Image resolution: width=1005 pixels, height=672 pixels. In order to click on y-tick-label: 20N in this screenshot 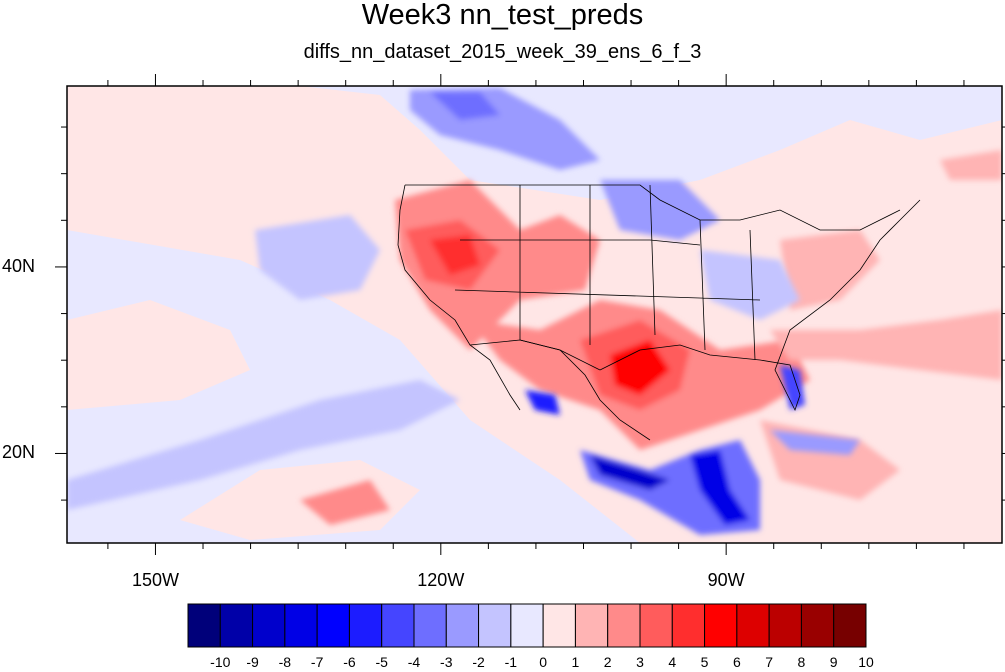, I will do `click(19, 452)`.